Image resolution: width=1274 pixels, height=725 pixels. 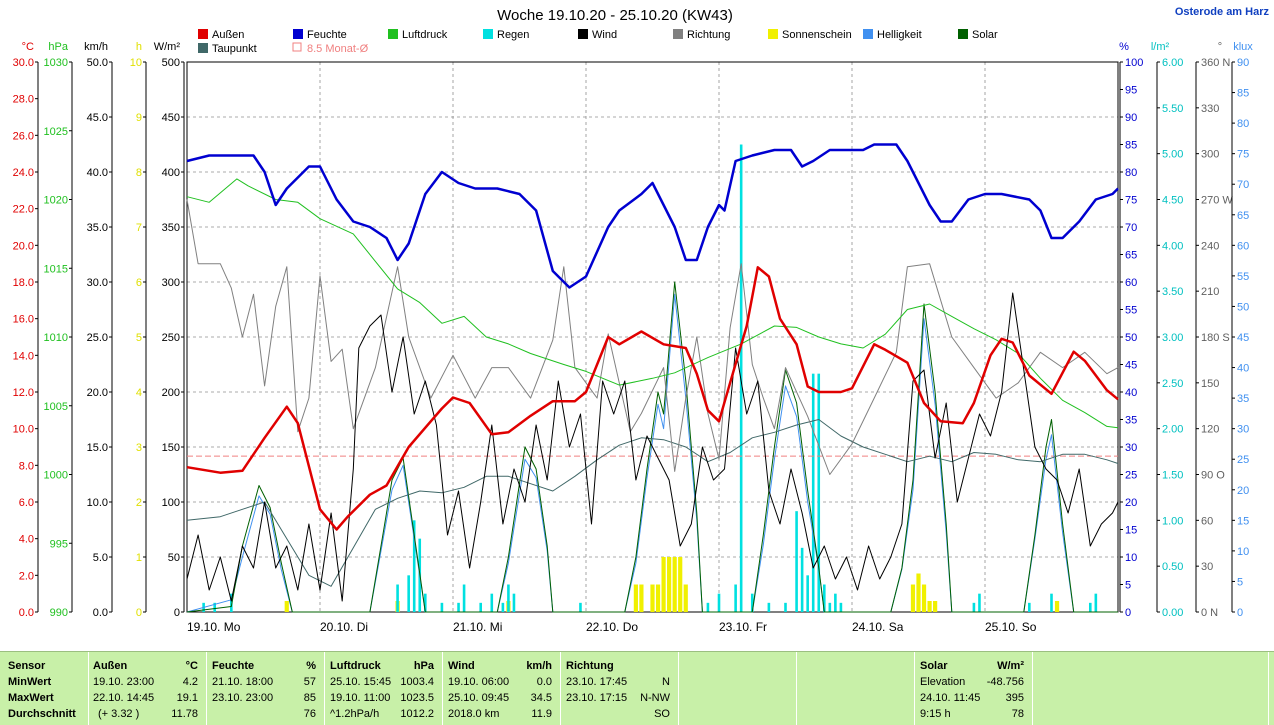 What do you see at coordinates (344, 627) in the screenshot?
I see `x-day-label: 20.10. Di` at bounding box center [344, 627].